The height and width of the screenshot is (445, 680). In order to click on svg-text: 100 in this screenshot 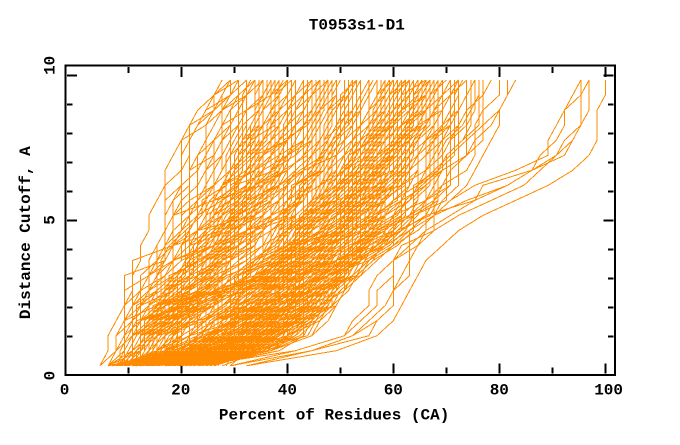, I will do `click(608, 391)`.